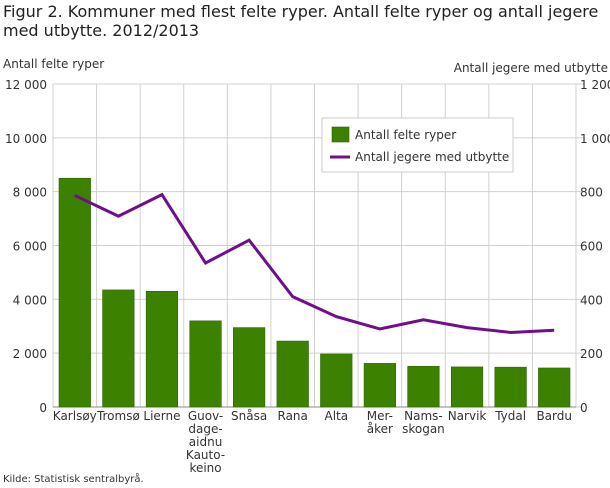 The height and width of the screenshot is (488, 610). Describe the element at coordinates (584, 408) in the screenshot. I see `y-tick-label-right: 0` at that location.